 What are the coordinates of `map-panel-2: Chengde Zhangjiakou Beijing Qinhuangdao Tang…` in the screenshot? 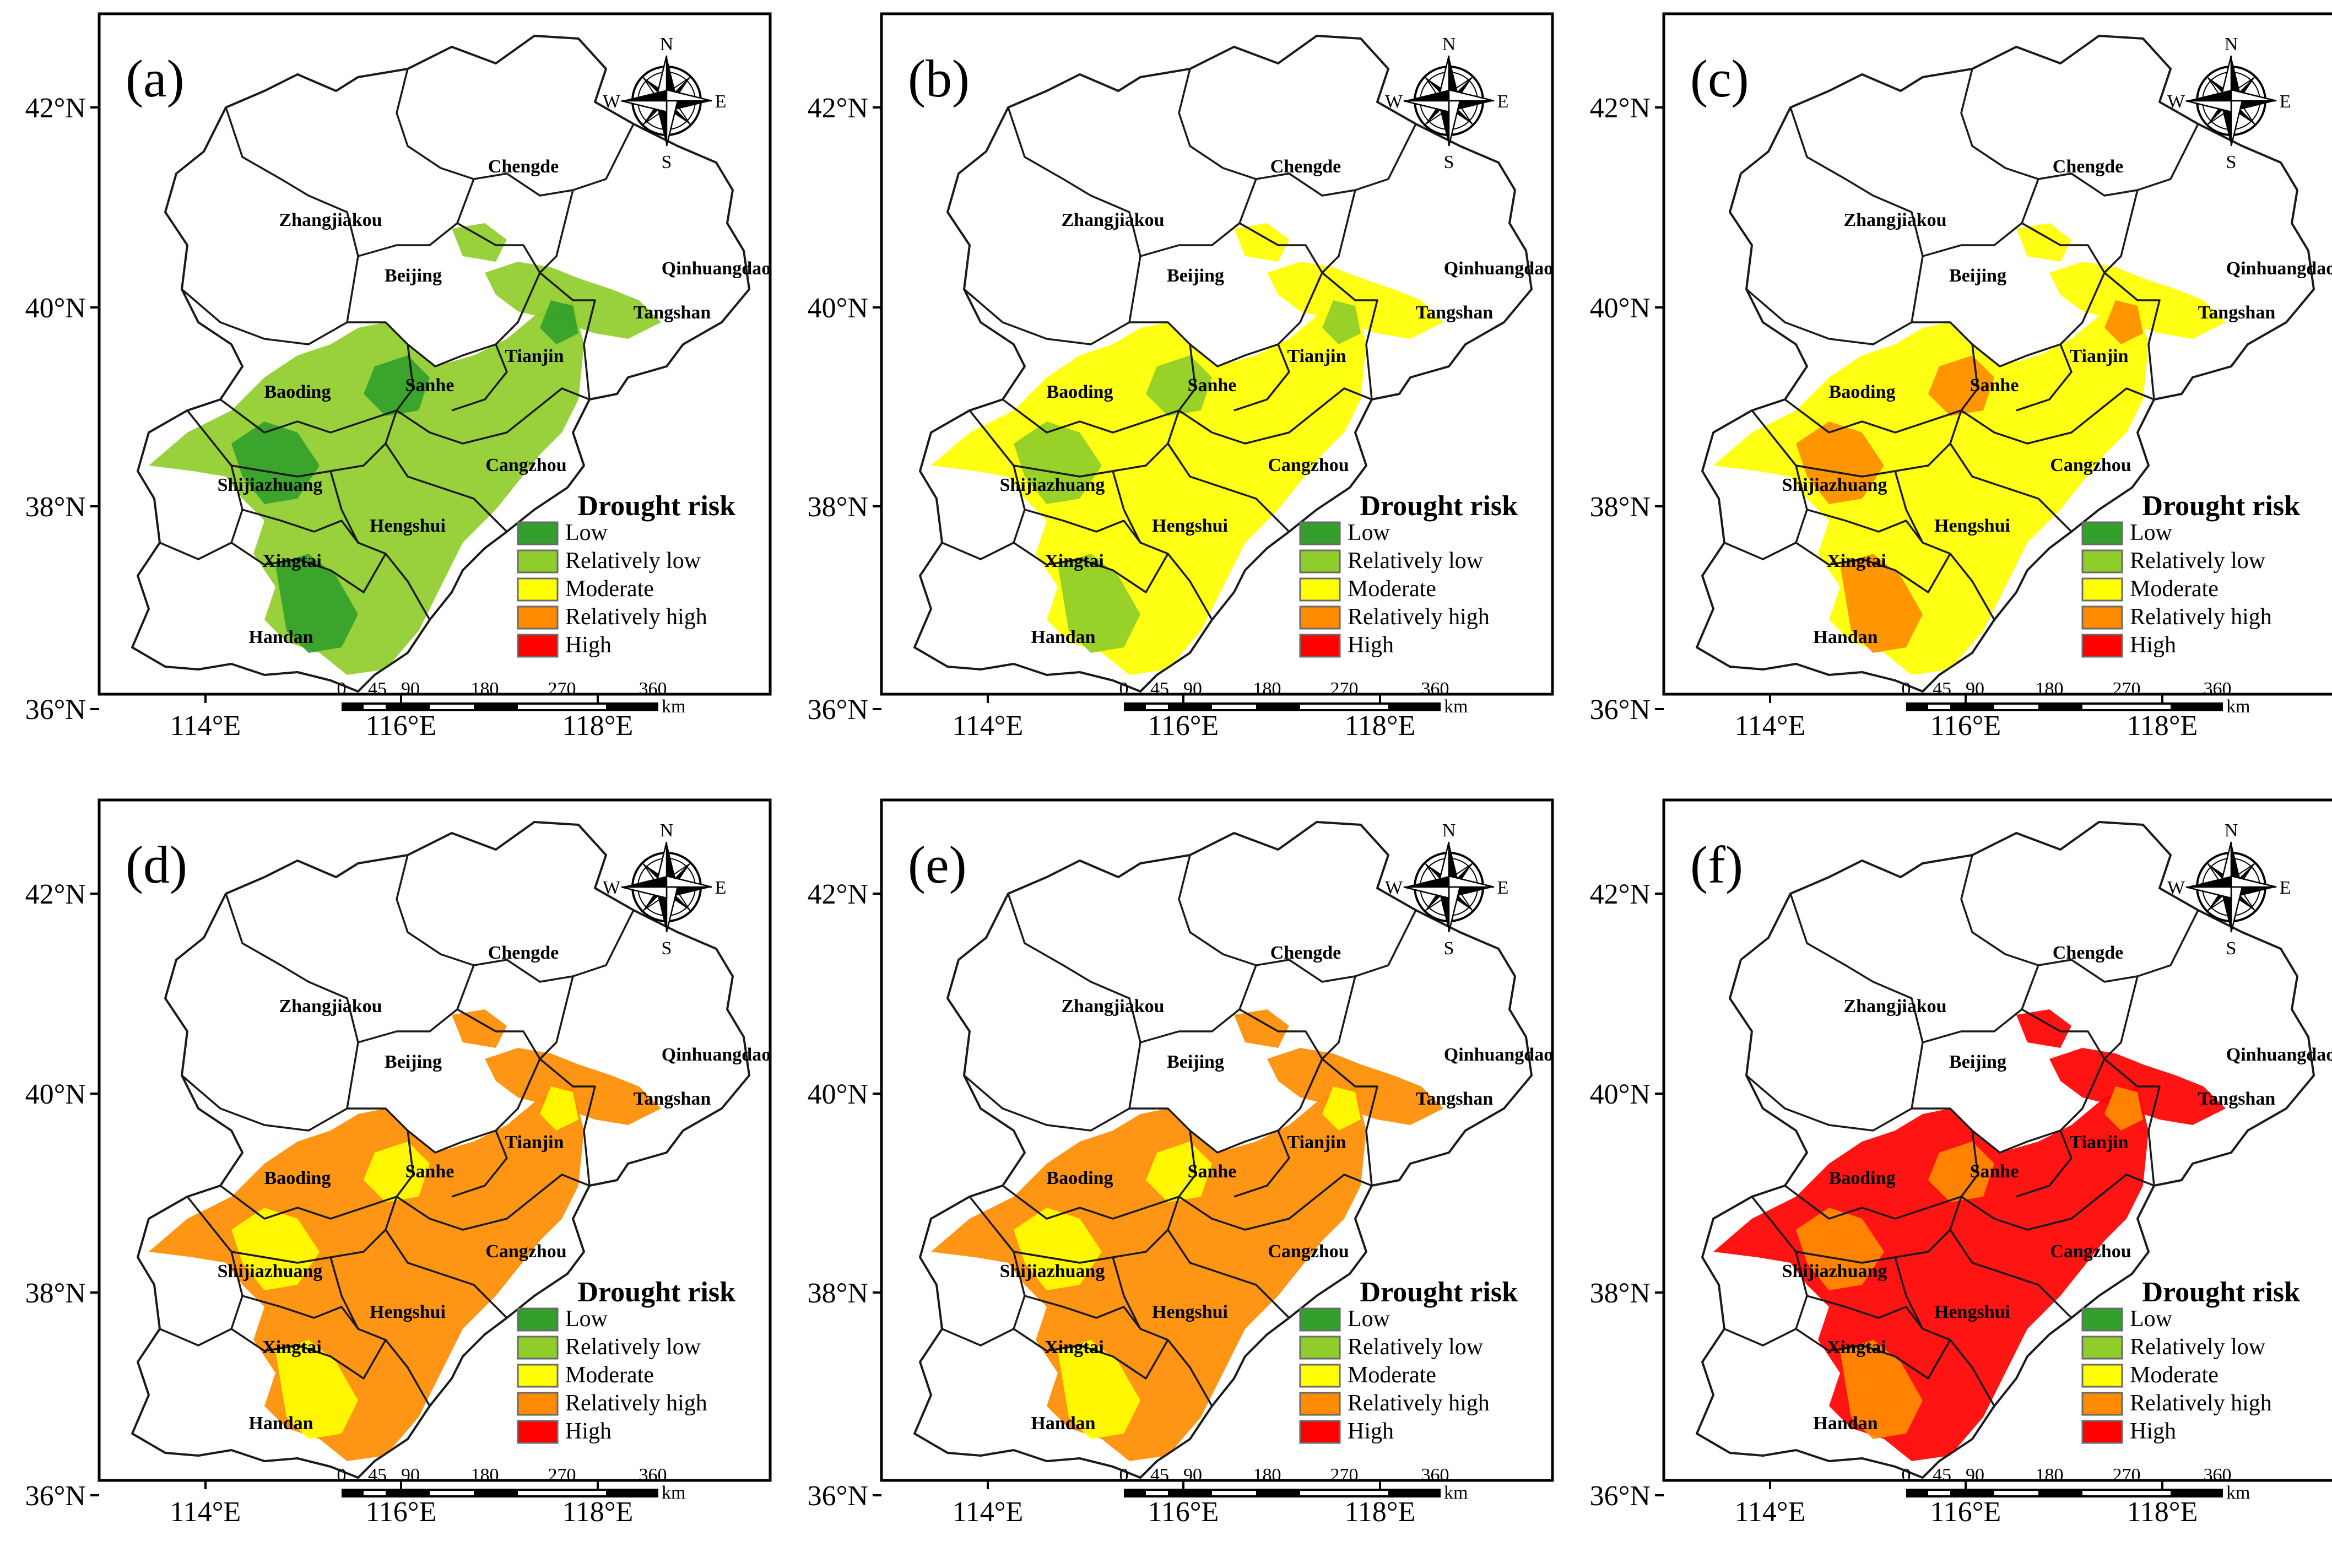 It's located at (1181, 377).